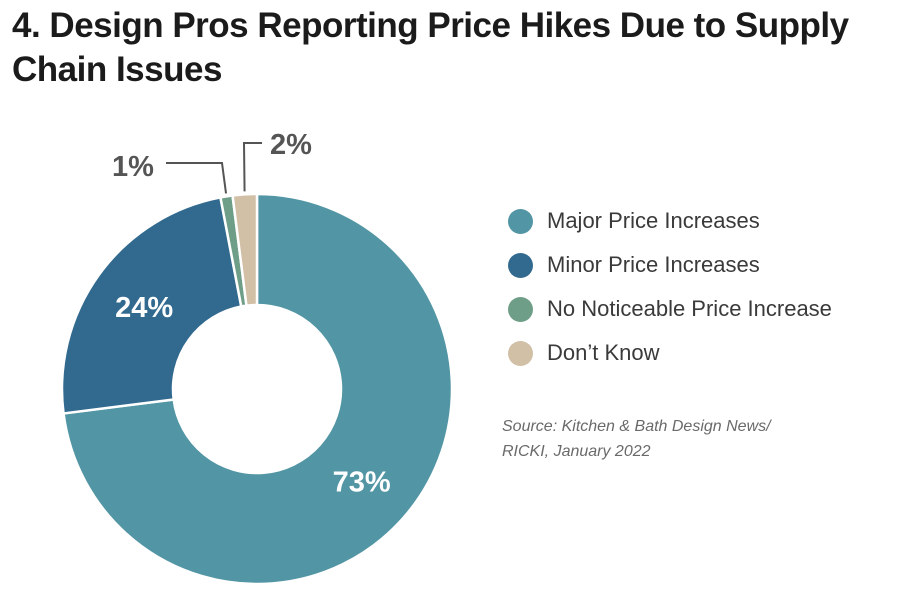 The width and height of the screenshot is (900, 600). I want to click on data-label-major-price-increases: 73%, so click(362, 482).